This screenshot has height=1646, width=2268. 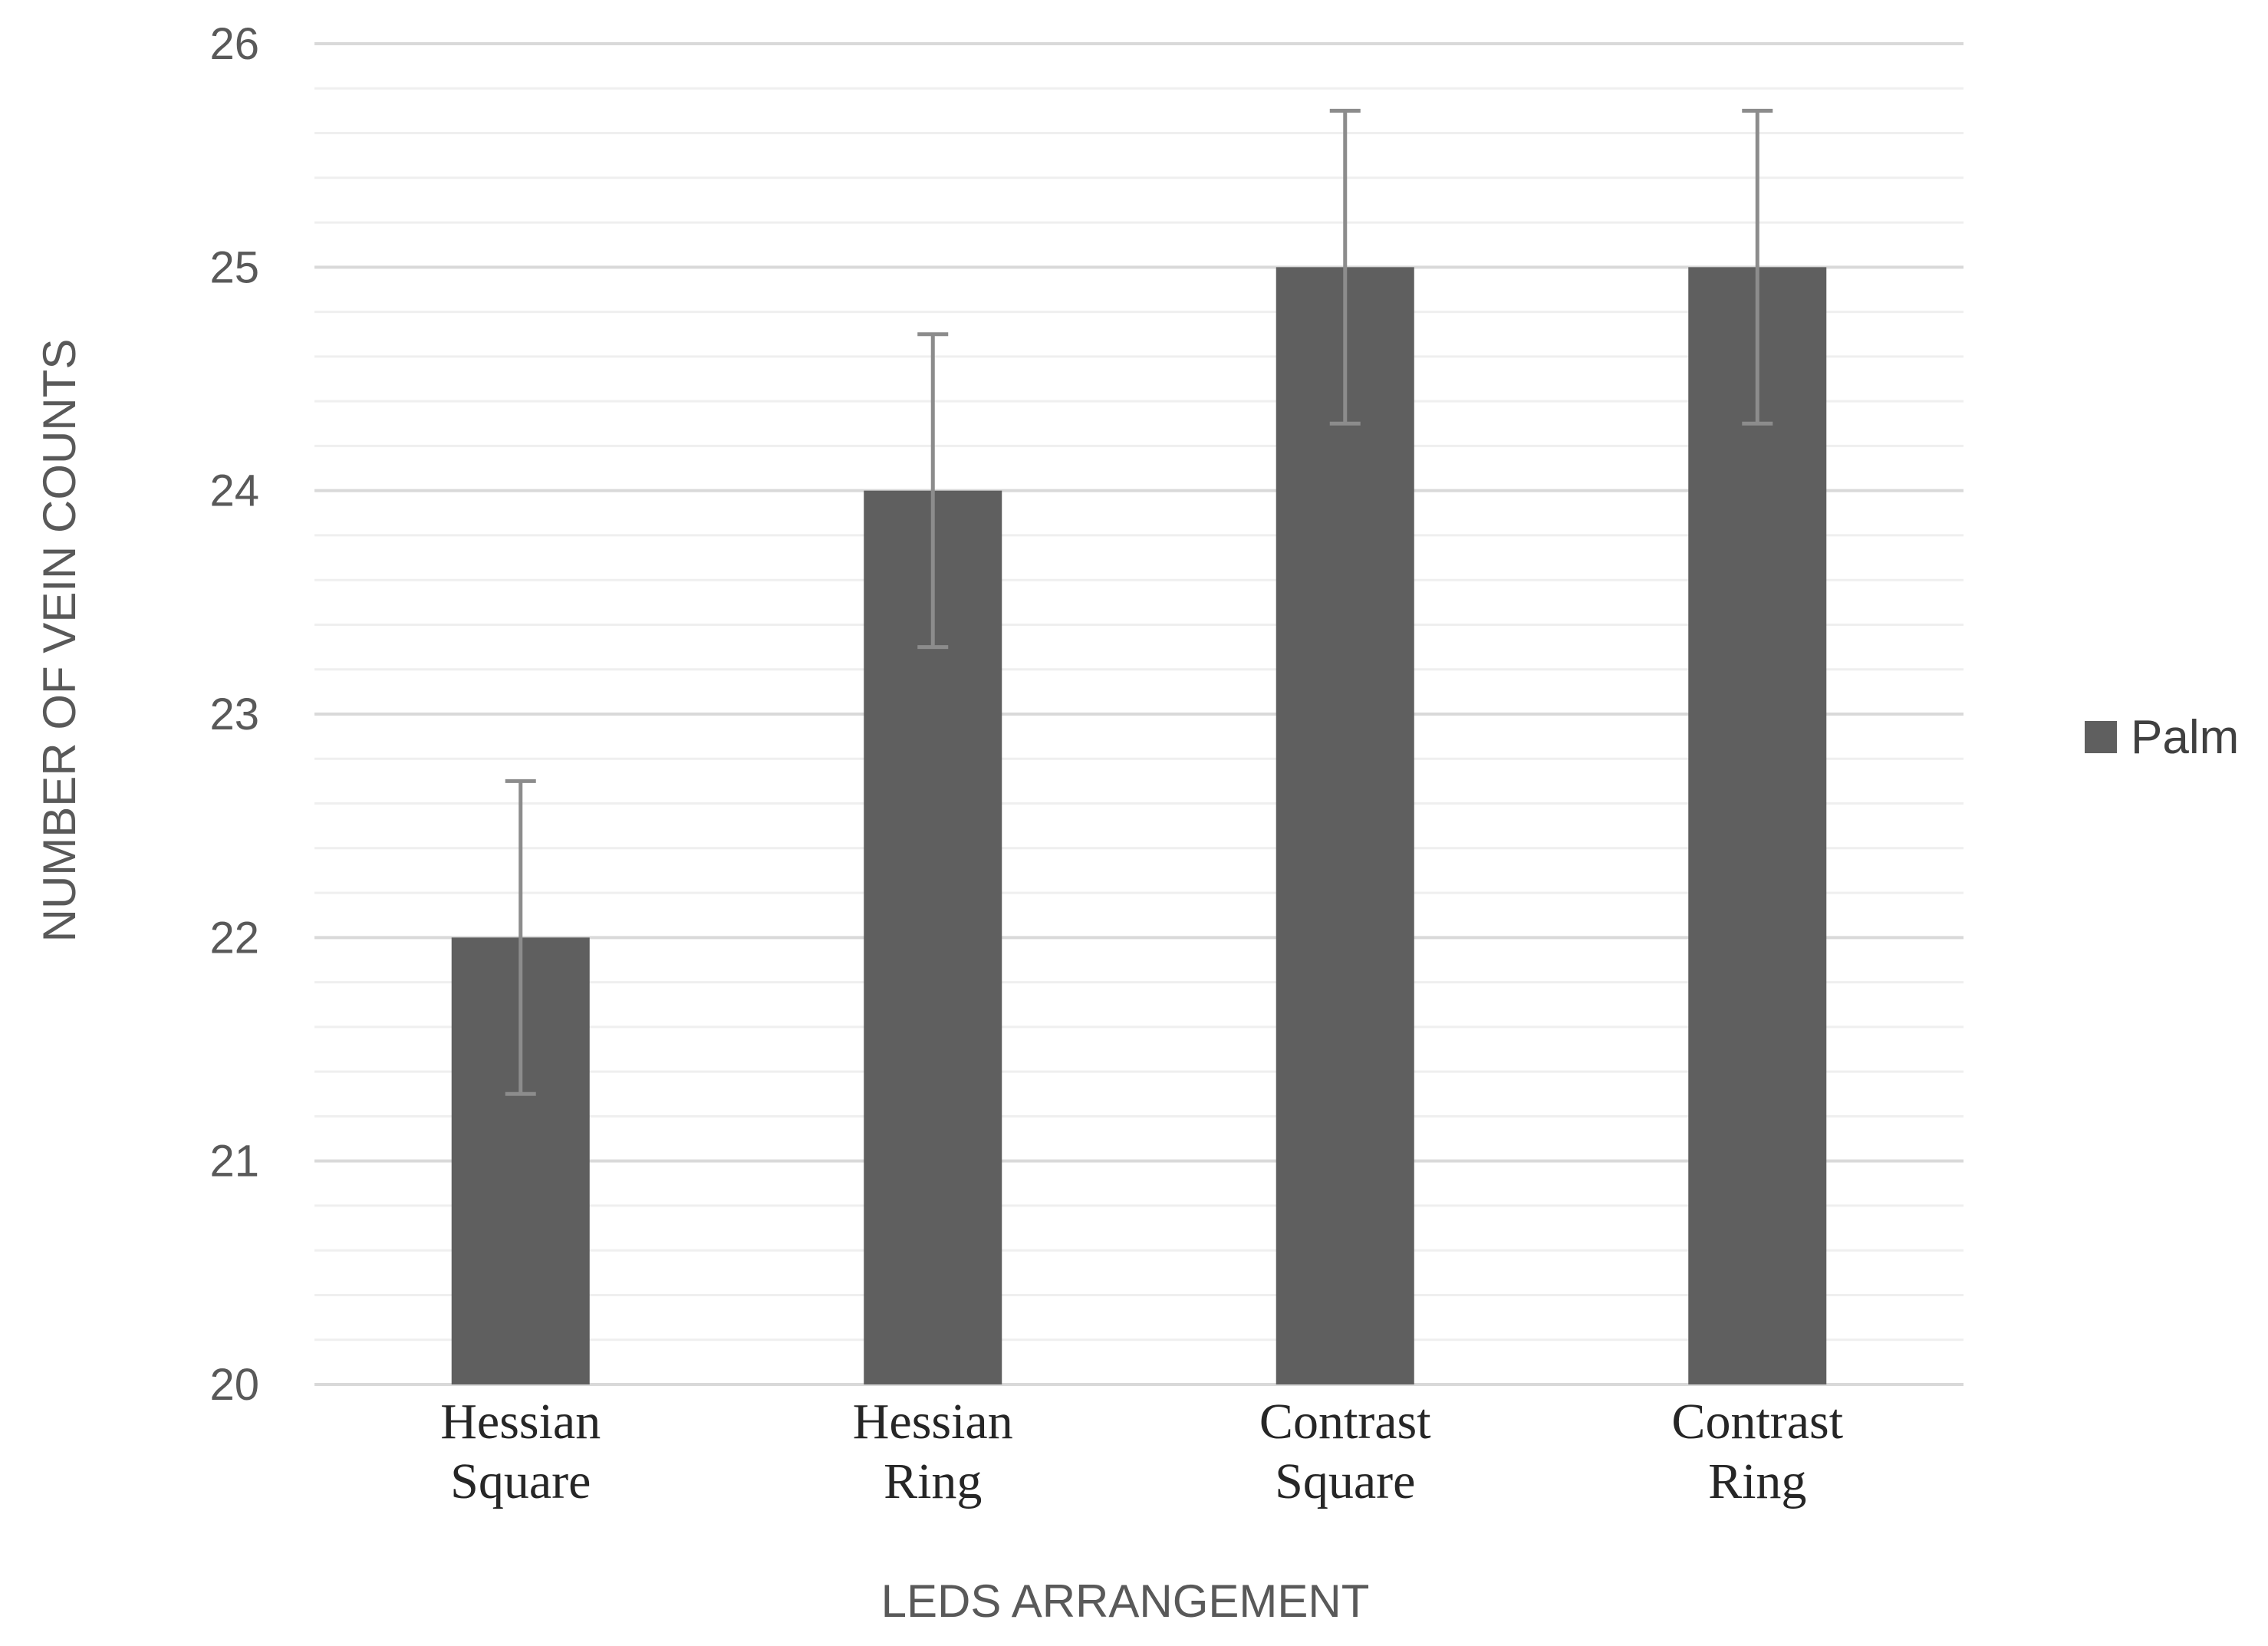 I want to click on y-tick-label: 22, so click(x=234, y=938).